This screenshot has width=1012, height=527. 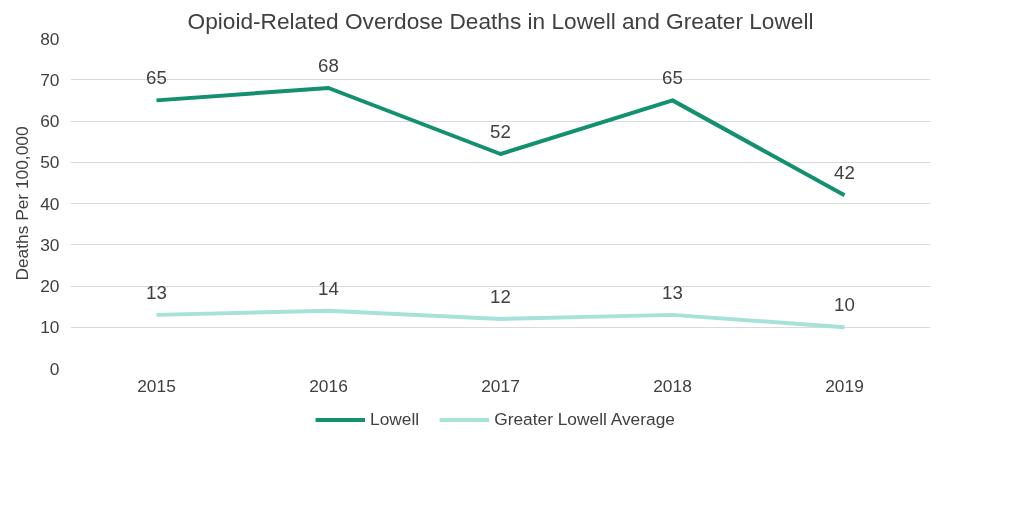 What do you see at coordinates (50, 327) in the screenshot?
I see `y-tick-label: 10` at bounding box center [50, 327].